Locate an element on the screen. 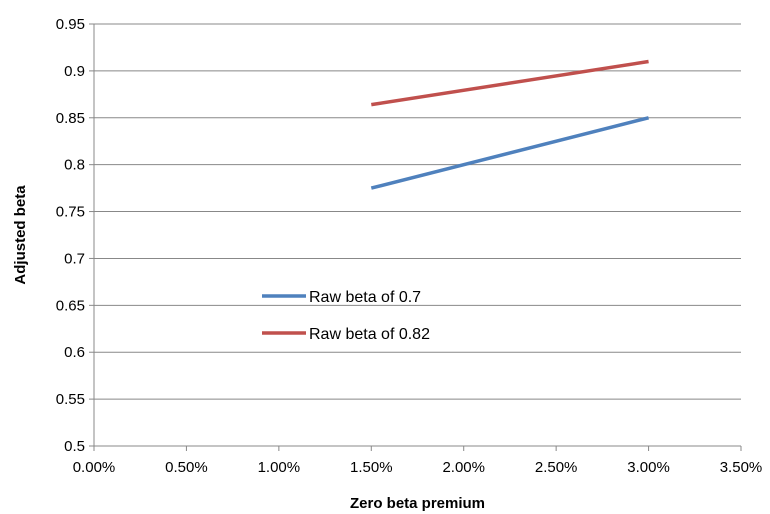 This screenshot has height=514, width=770. y-tick-labels: 0.5 0.55 0.6 0.65 0.7 0.75 0.8 0.85 0.9 0.95 is located at coordinates (70, 235).